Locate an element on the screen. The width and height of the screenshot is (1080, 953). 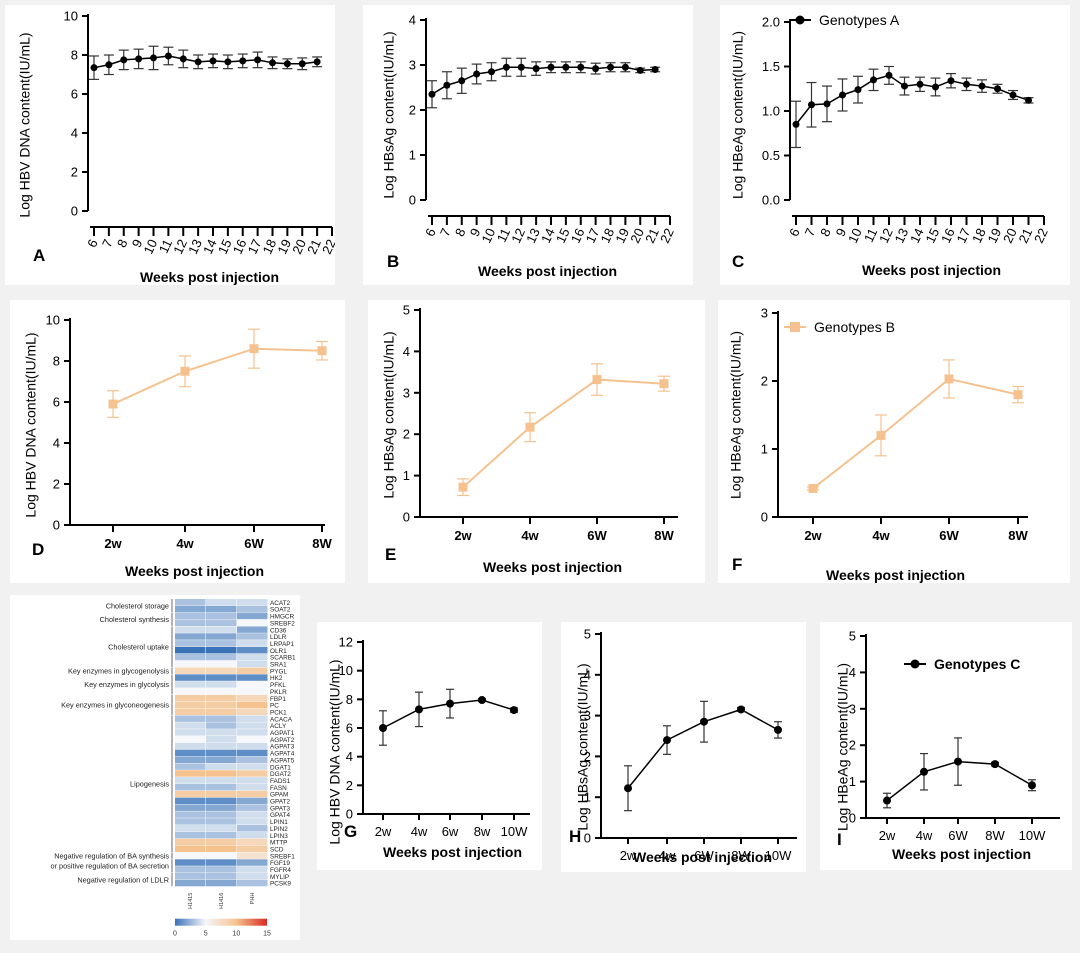
colorbar is located at coordinates (221, 922).